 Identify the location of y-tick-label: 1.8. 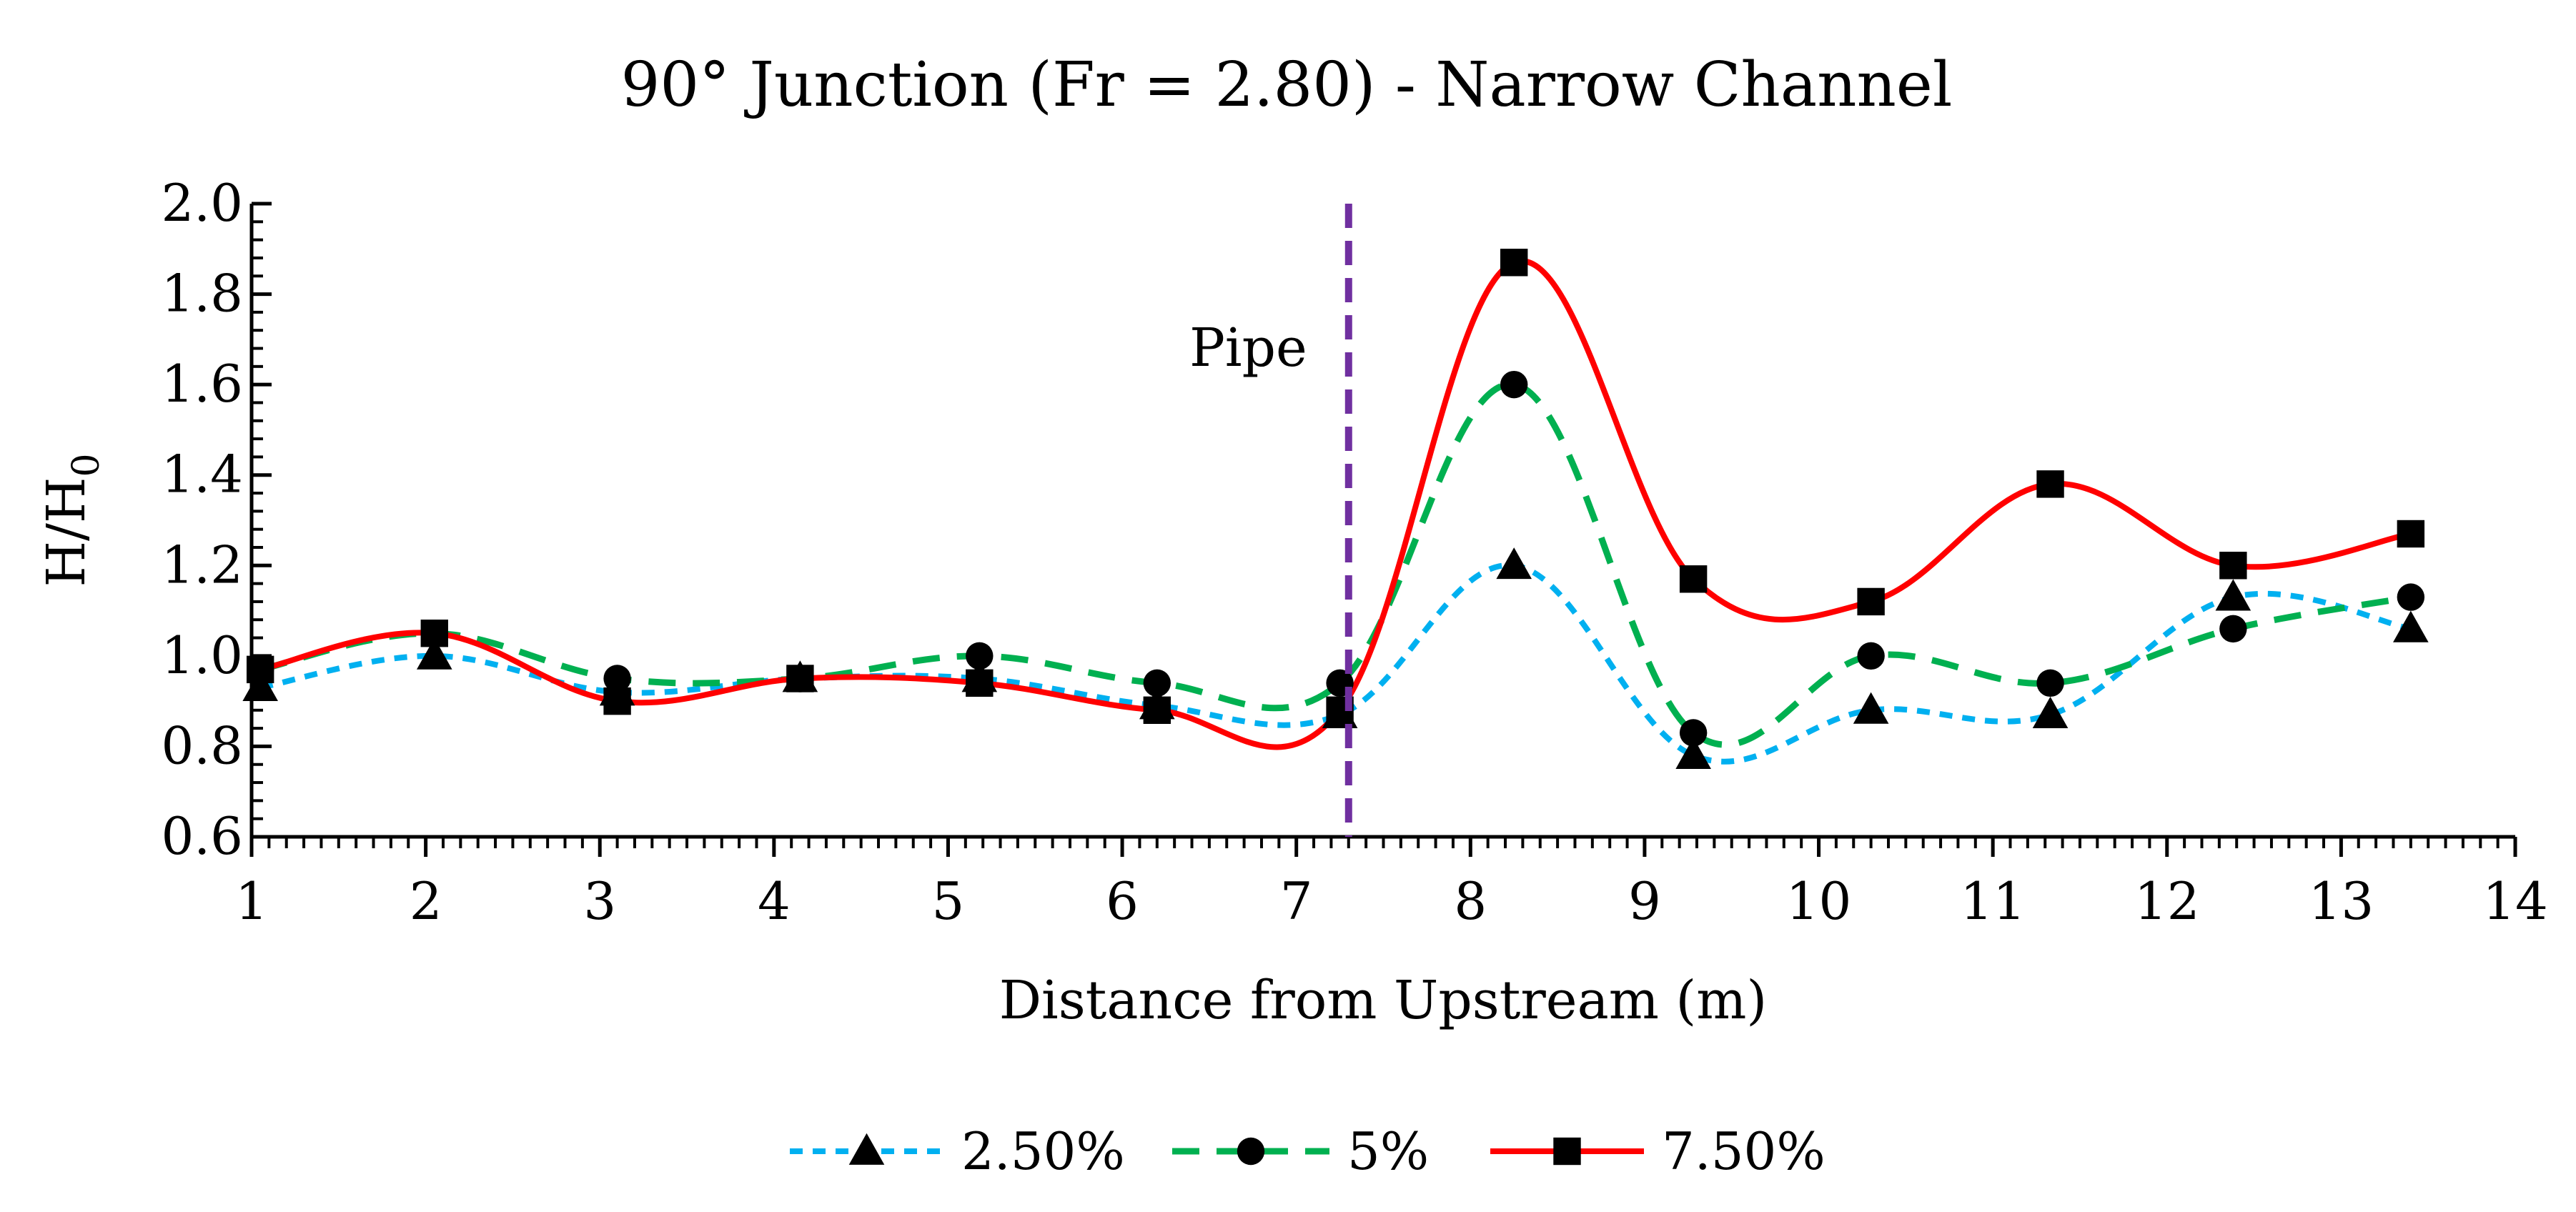
(202, 294).